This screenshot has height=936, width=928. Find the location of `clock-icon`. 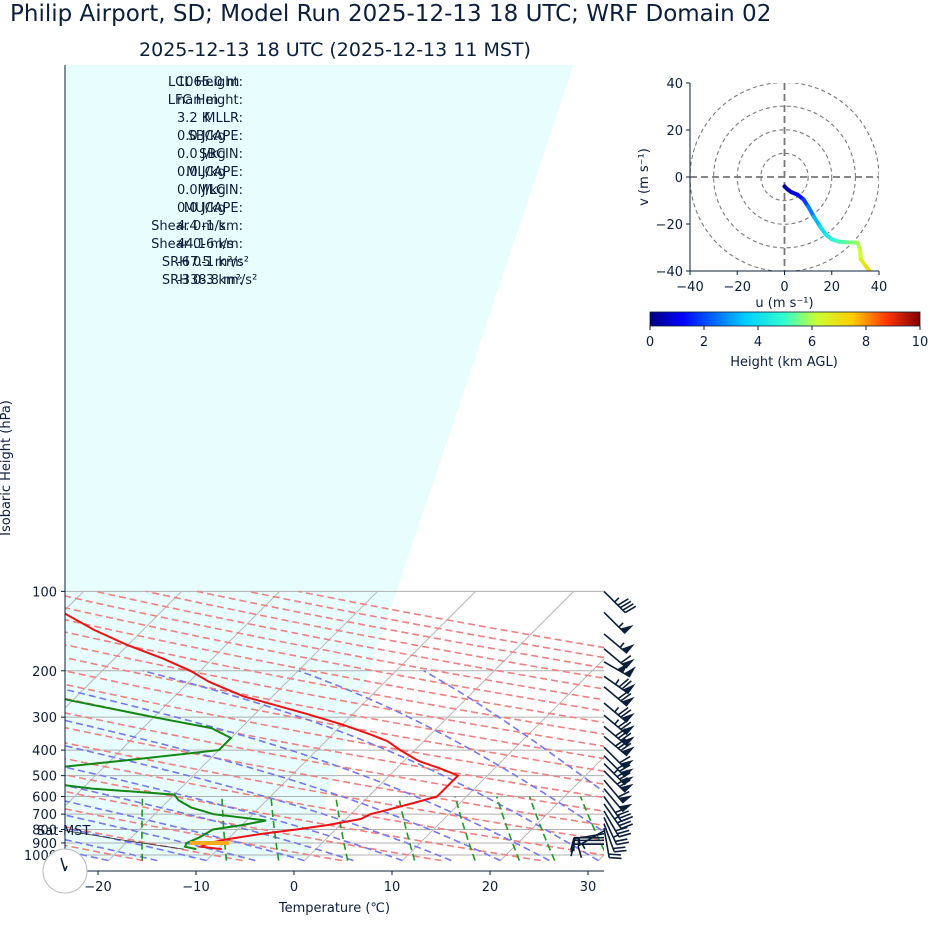

clock-icon is located at coordinates (65, 871).